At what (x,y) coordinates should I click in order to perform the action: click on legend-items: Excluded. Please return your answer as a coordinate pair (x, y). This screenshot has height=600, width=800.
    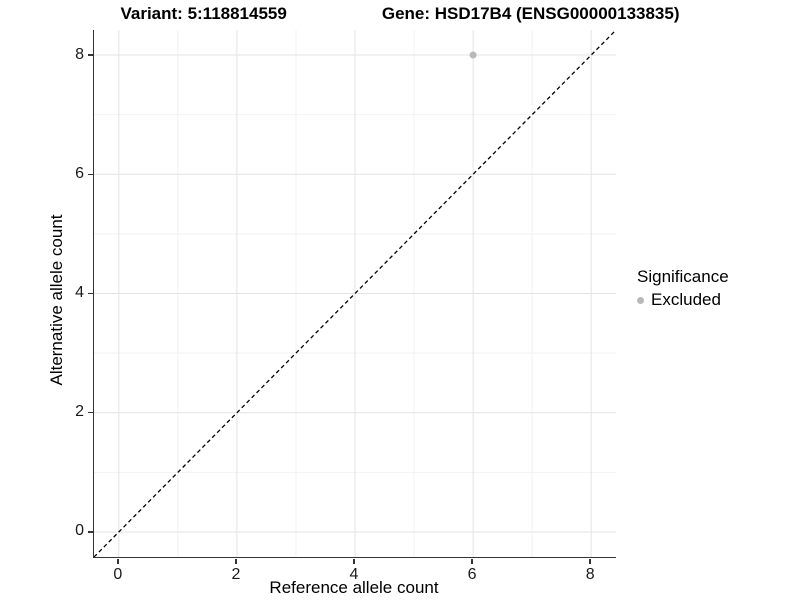
    Looking at the image, I should click on (683, 300).